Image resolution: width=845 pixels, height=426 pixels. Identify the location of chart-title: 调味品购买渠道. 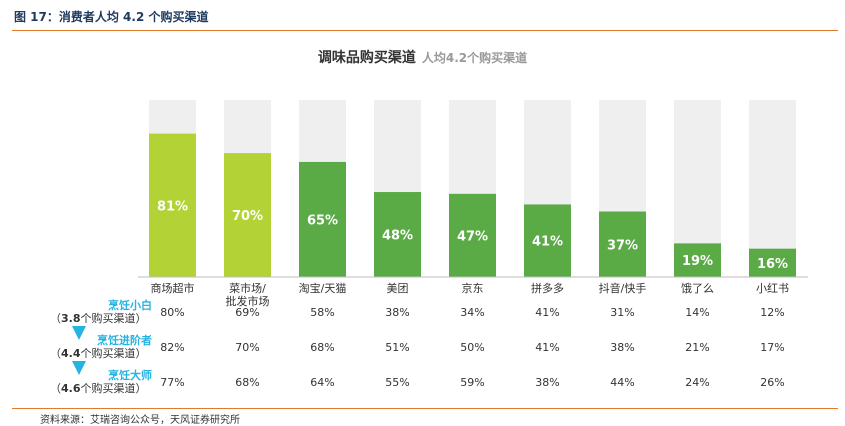
(366, 58).